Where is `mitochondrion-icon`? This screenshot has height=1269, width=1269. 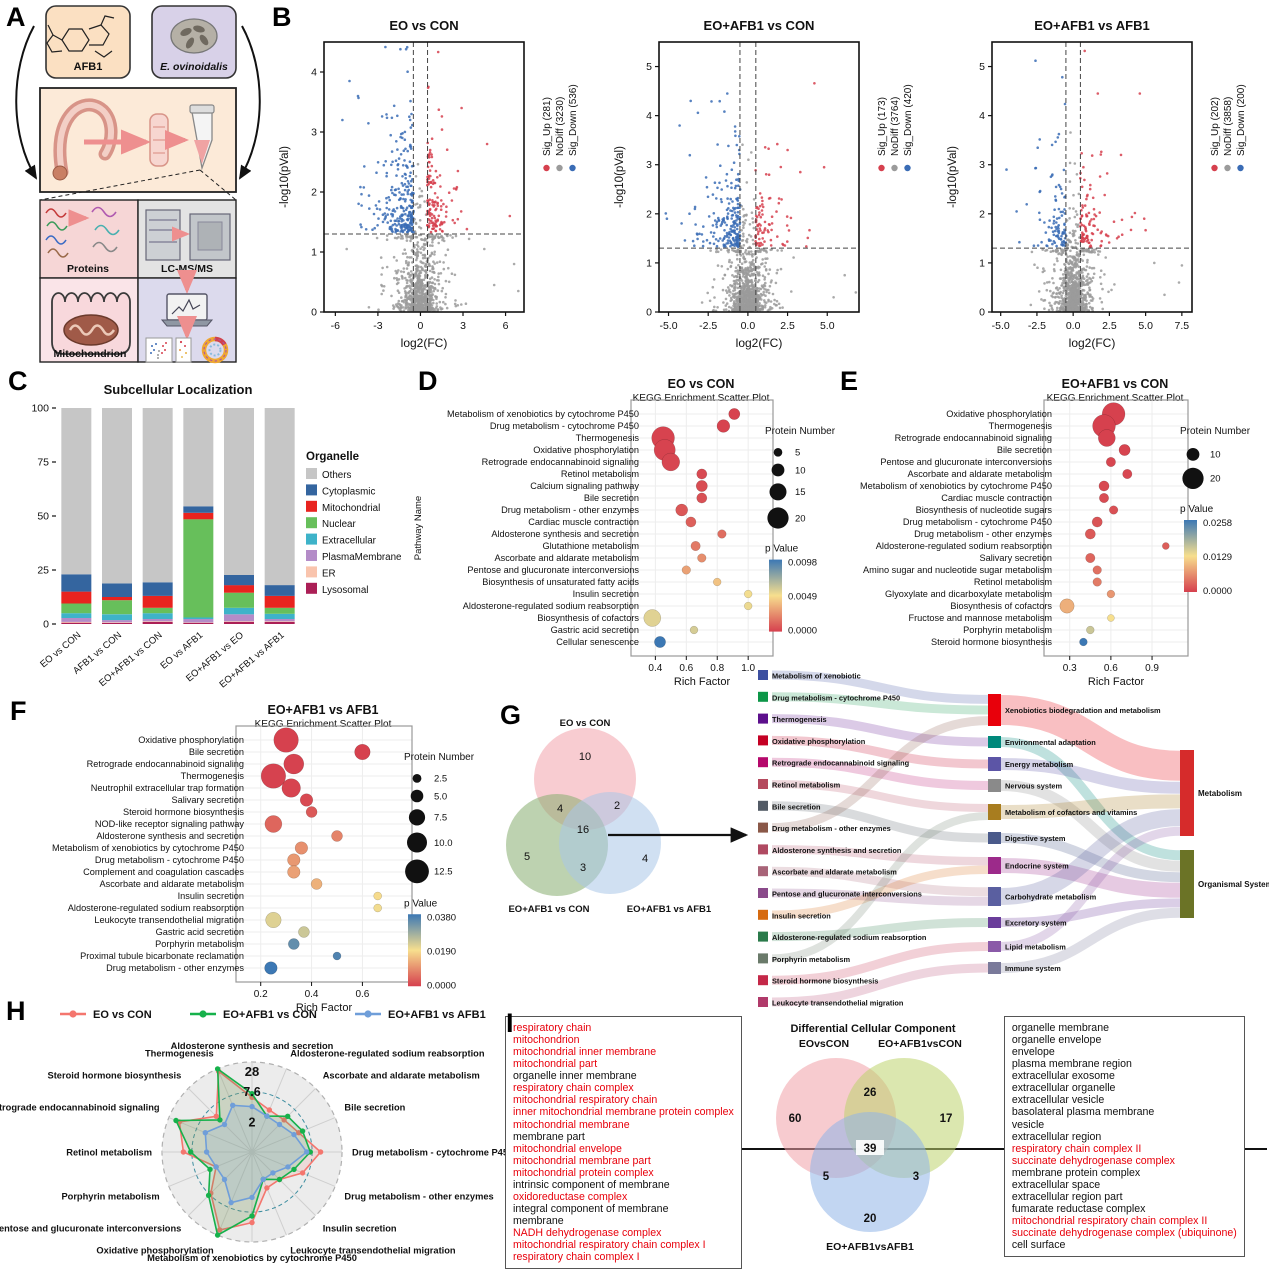 mitochondrion-icon is located at coordinates (91, 323).